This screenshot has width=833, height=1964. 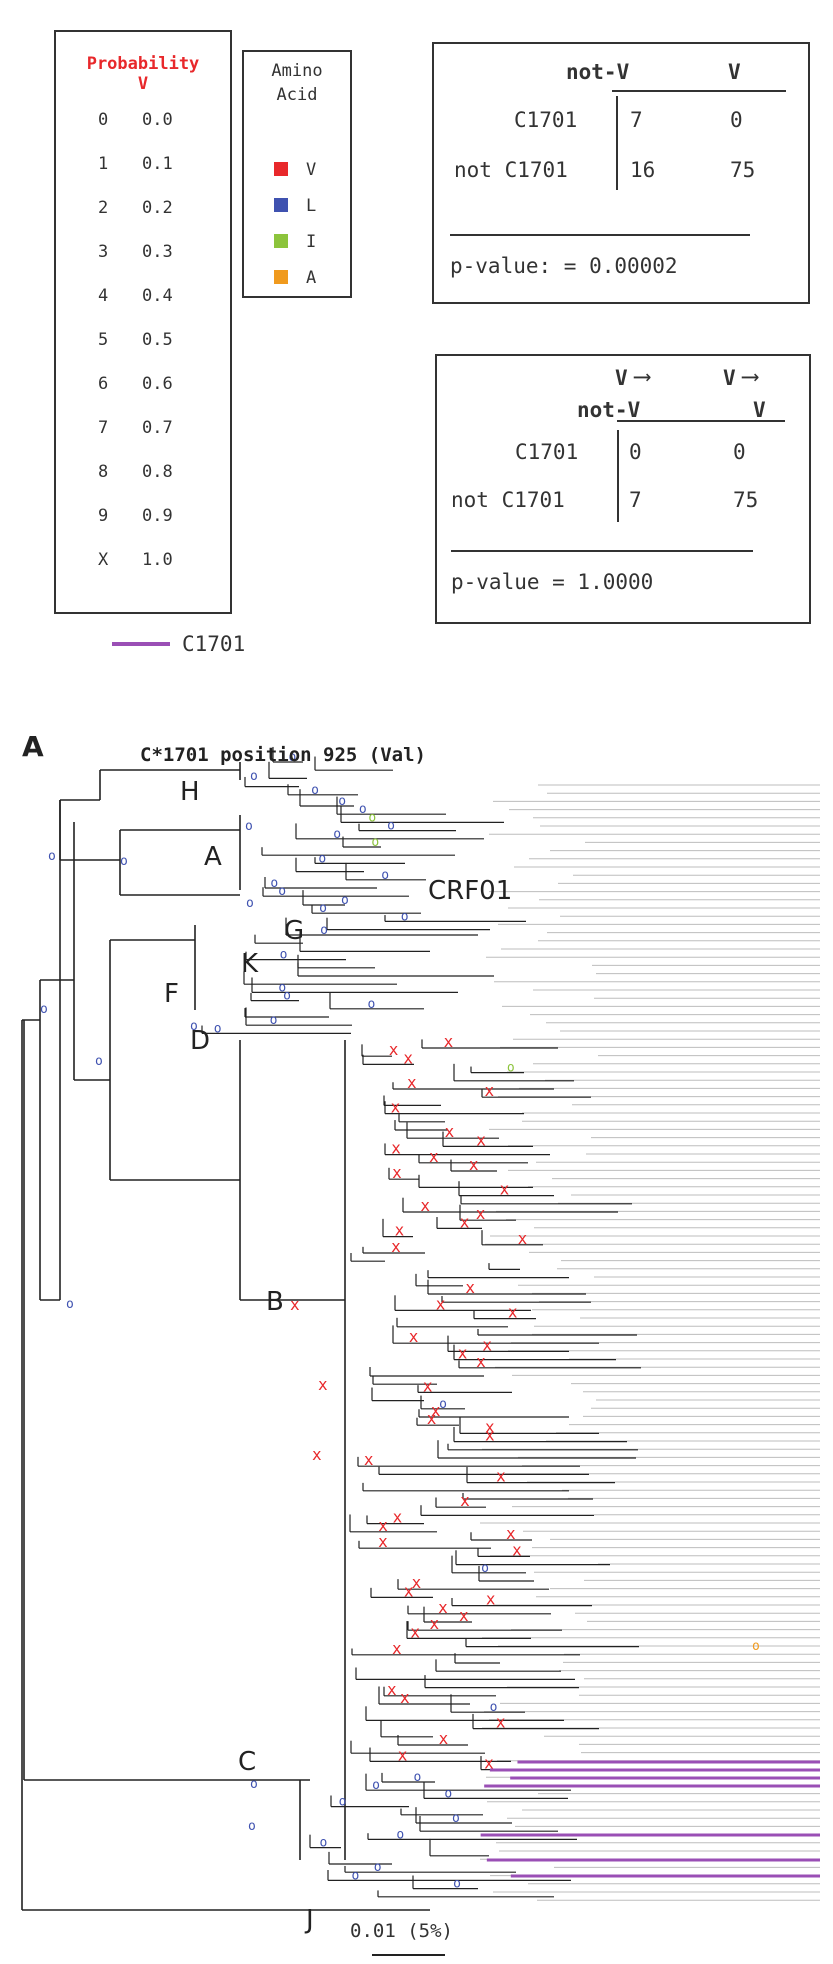 What do you see at coordinates (33, 746) in the screenshot?
I see `panel-label: A` at bounding box center [33, 746].